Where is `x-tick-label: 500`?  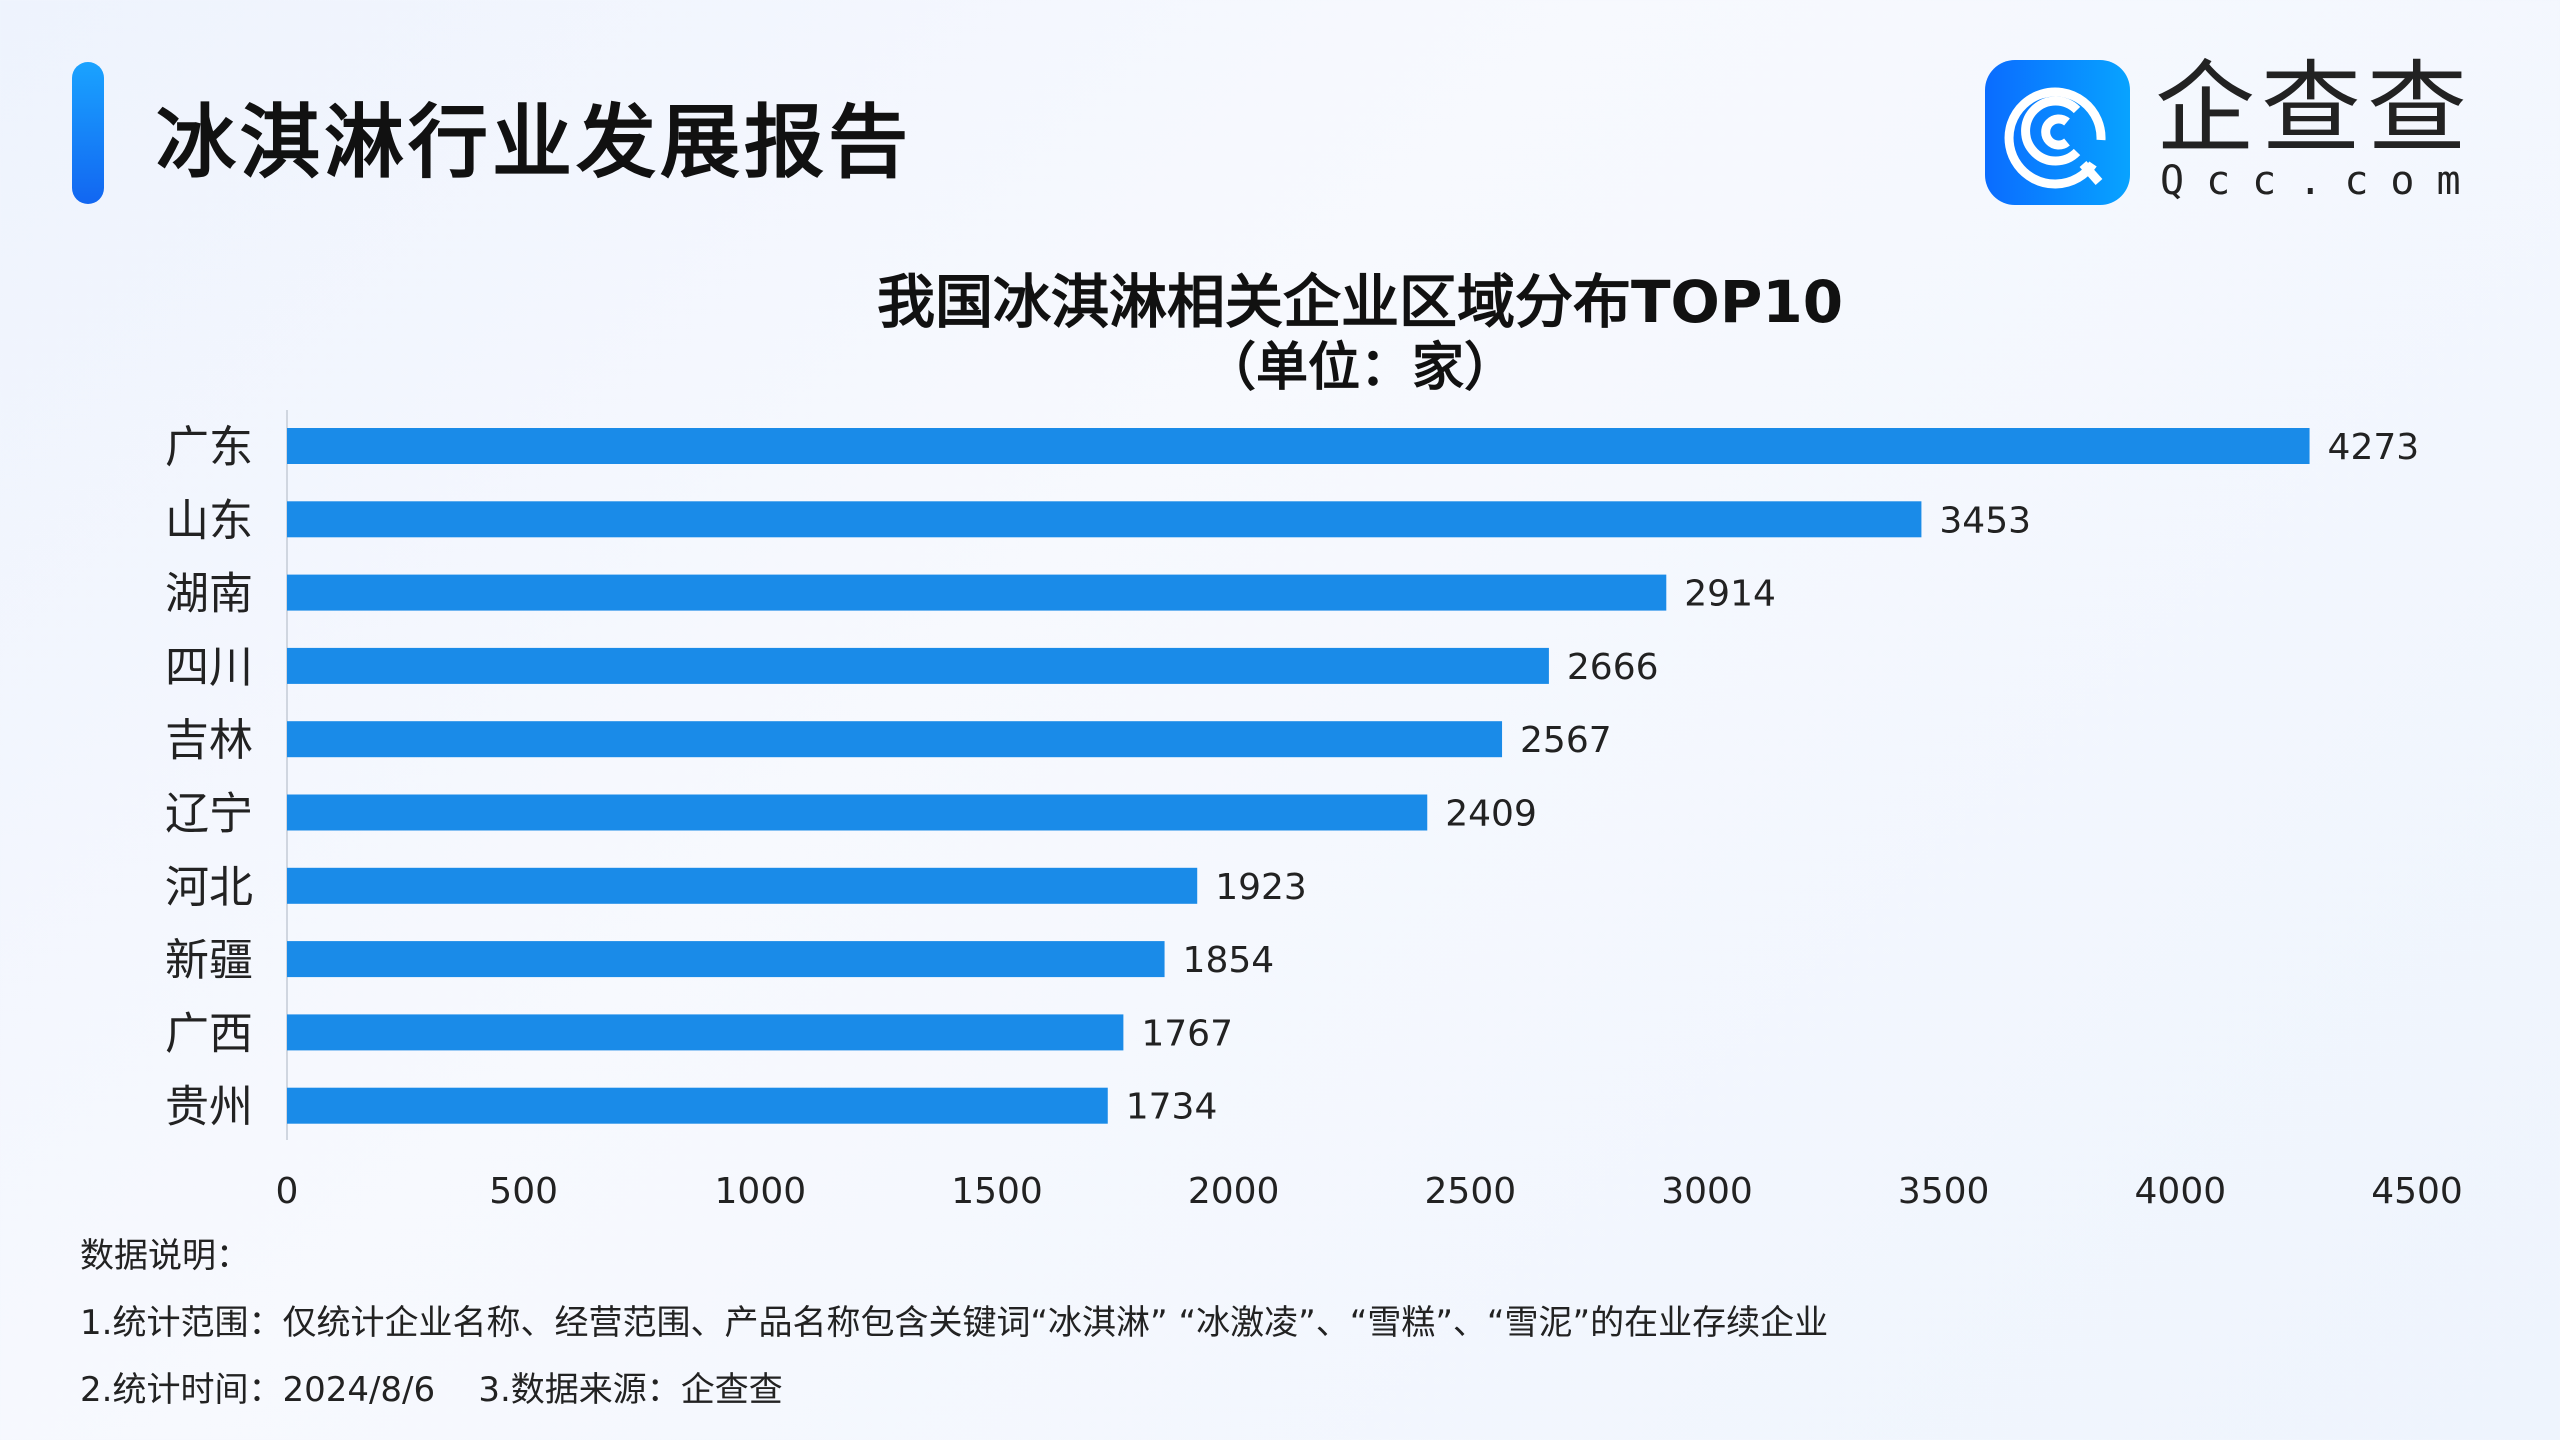 x-tick-label: 500 is located at coordinates (523, 1191).